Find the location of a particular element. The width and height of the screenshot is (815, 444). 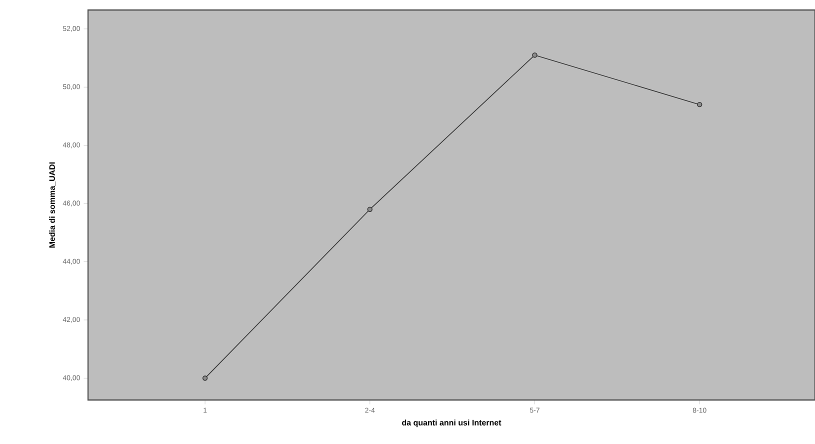

y-axis-title: Media di somma_UADI is located at coordinates (52, 205).